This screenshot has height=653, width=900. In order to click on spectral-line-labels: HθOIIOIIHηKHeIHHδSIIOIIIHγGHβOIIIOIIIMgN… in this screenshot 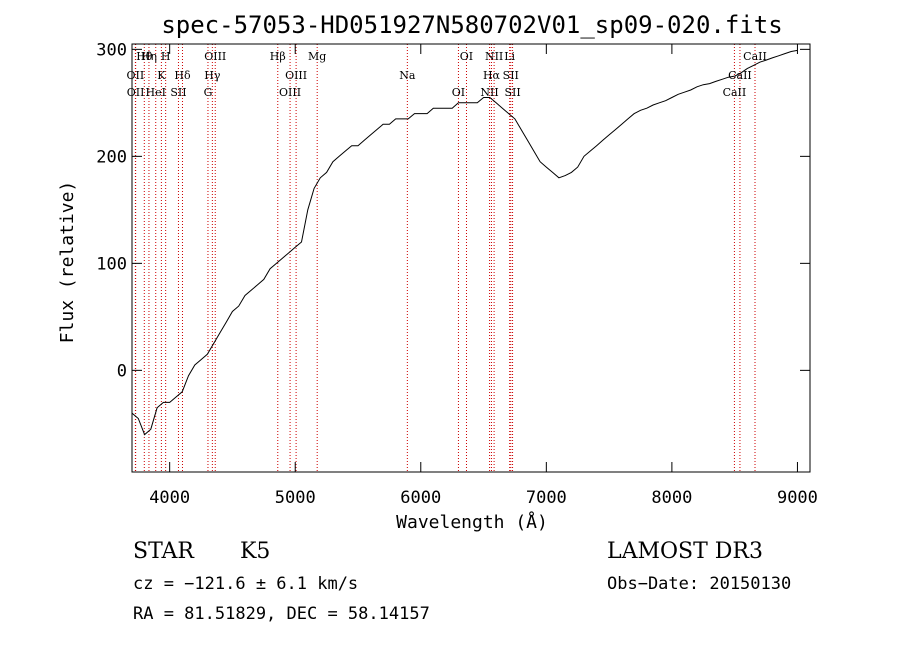, I will do `click(447, 74)`.